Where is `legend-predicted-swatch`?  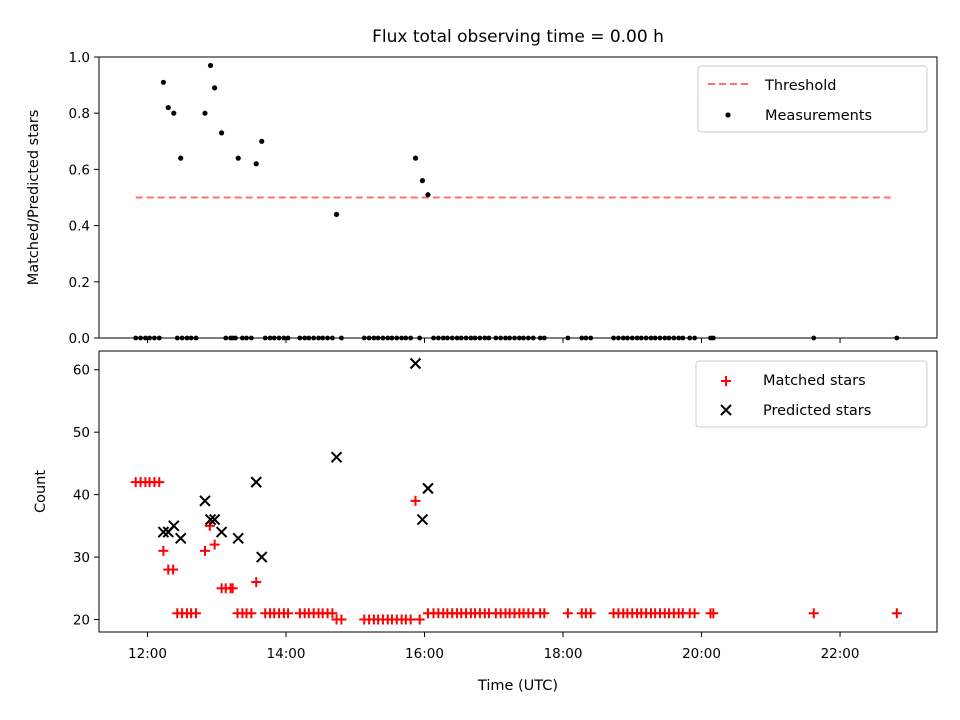 legend-predicted-swatch is located at coordinates (726, 410).